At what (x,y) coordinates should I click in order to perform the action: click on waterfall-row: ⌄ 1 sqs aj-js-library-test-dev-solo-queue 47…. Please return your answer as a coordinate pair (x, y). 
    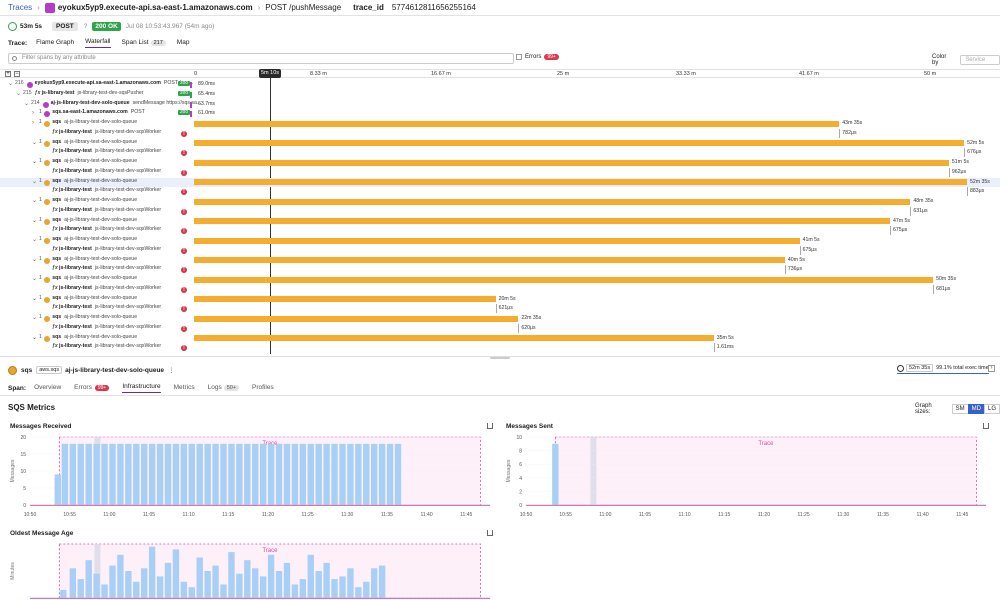
    Looking at the image, I should click on (500, 222).